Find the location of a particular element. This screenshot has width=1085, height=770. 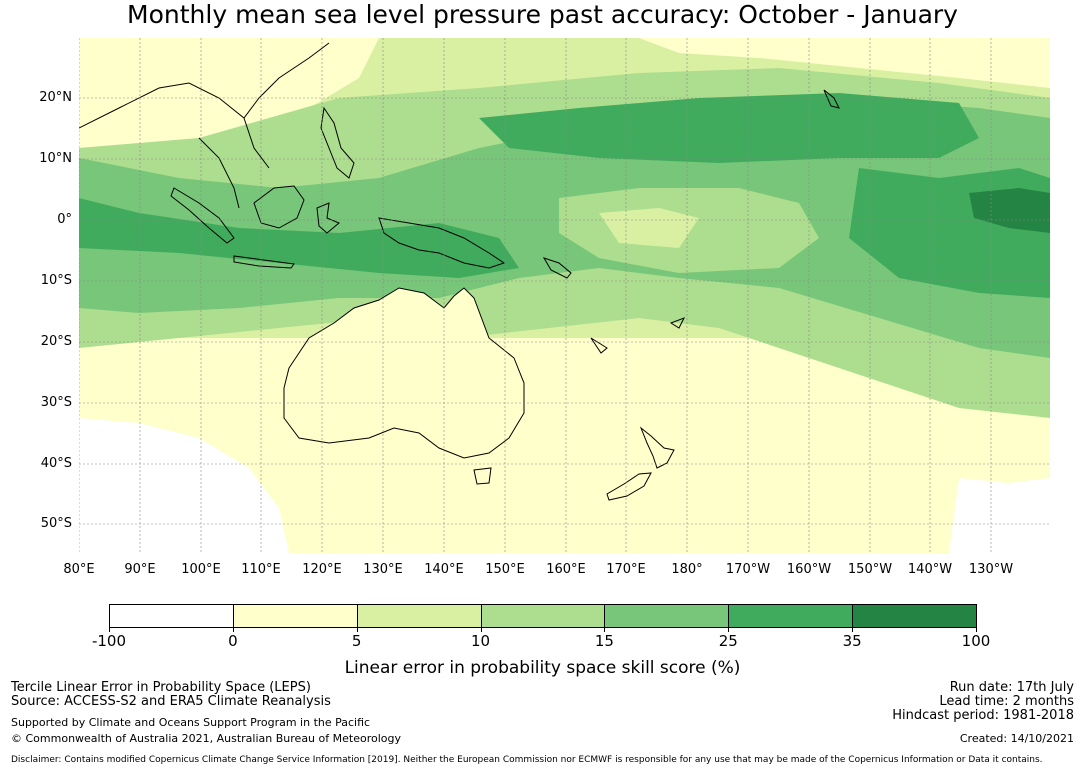

latitude-label: 10°N is located at coordinates (55, 158).